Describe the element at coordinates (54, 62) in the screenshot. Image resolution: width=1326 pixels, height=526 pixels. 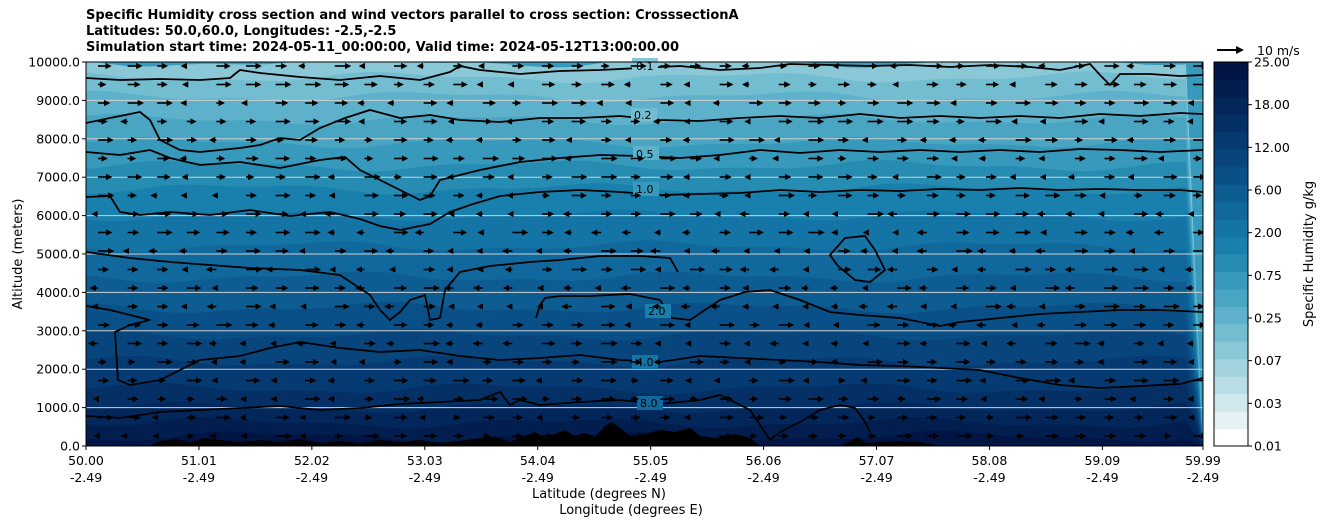
I see `y-tick-label: 10000.0` at that location.